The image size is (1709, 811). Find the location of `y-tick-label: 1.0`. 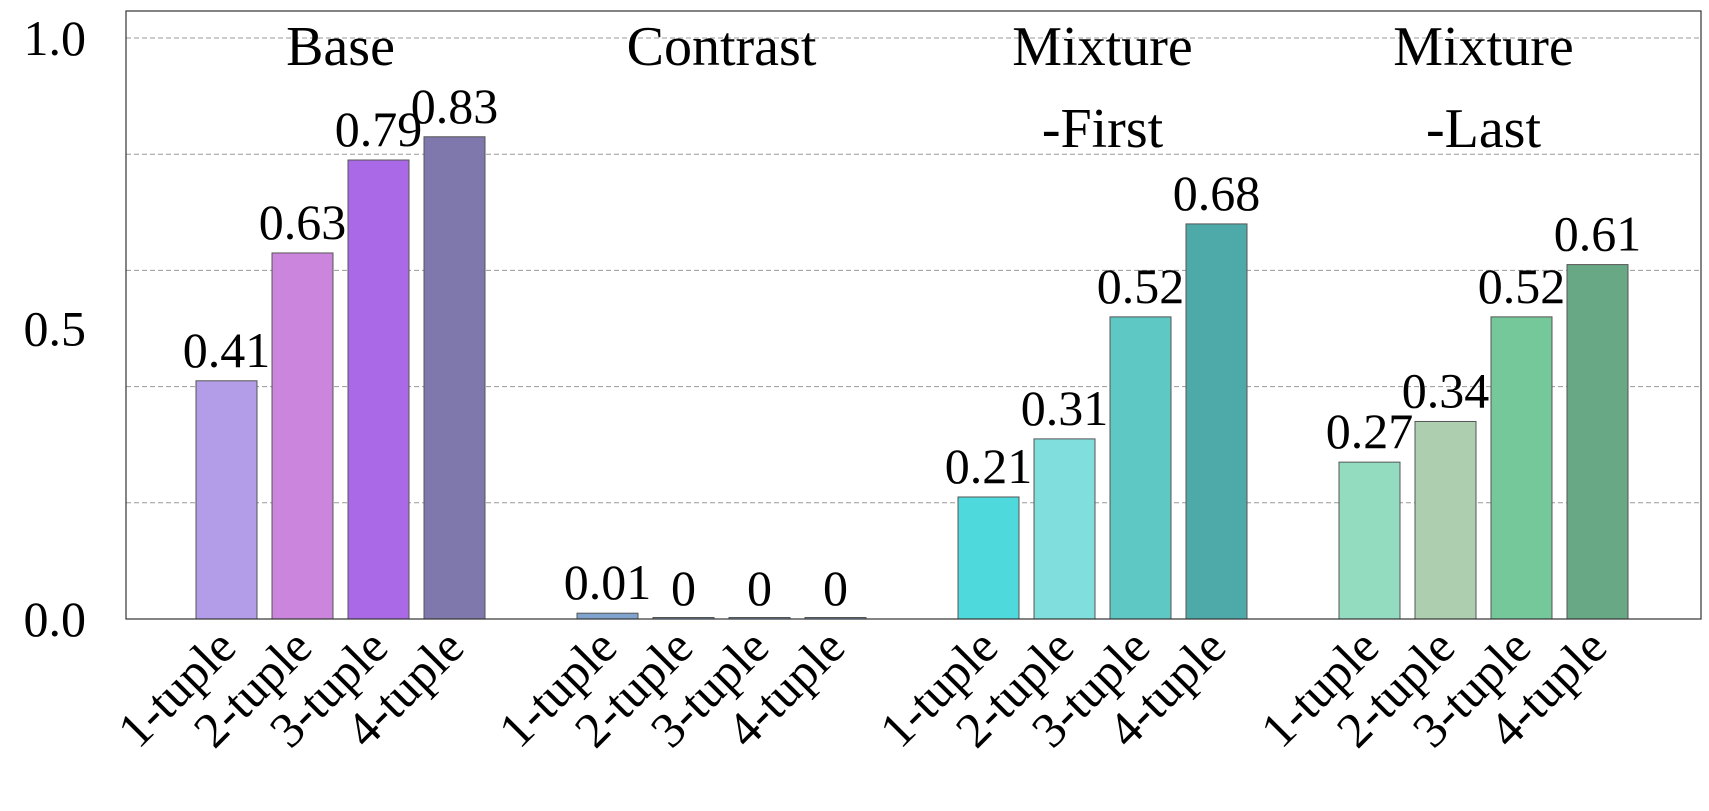

y-tick-label: 1.0 is located at coordinates (55, 38).